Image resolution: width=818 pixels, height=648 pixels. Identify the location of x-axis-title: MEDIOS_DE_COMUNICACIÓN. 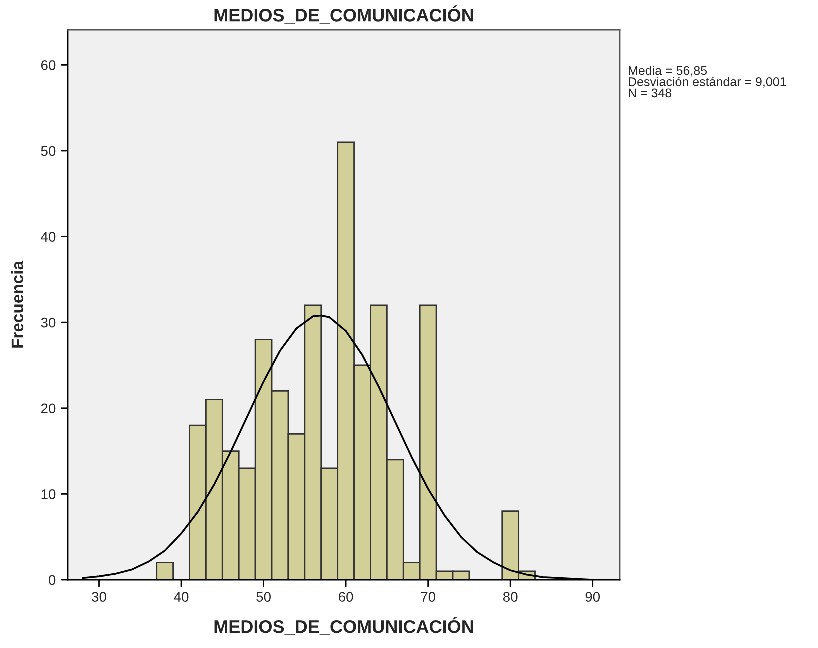
(344, 626).